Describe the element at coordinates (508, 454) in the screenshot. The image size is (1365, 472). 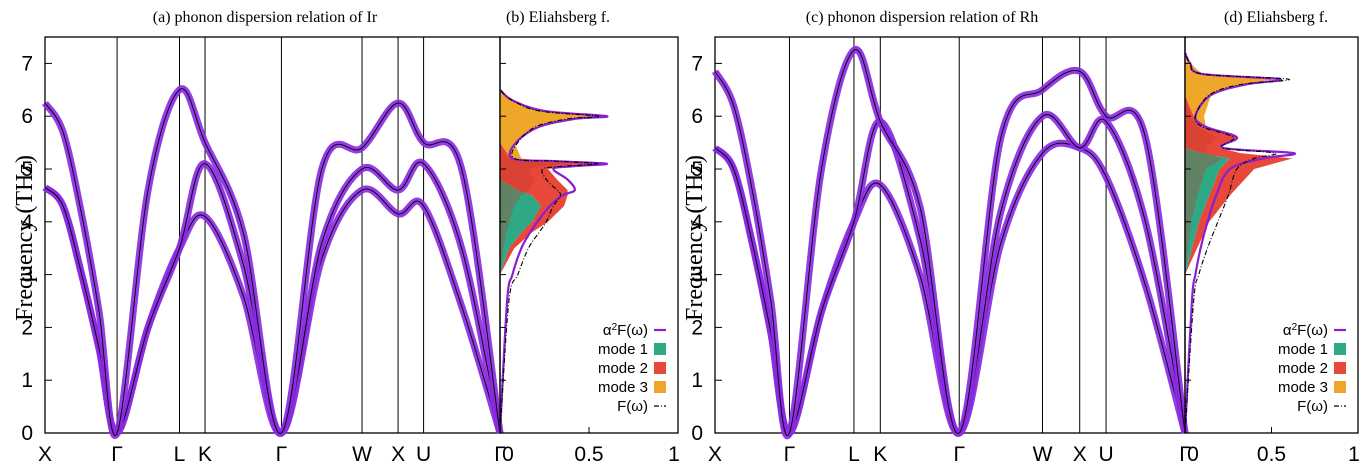
I see `panel-b-xtick-label: 0` at that location.